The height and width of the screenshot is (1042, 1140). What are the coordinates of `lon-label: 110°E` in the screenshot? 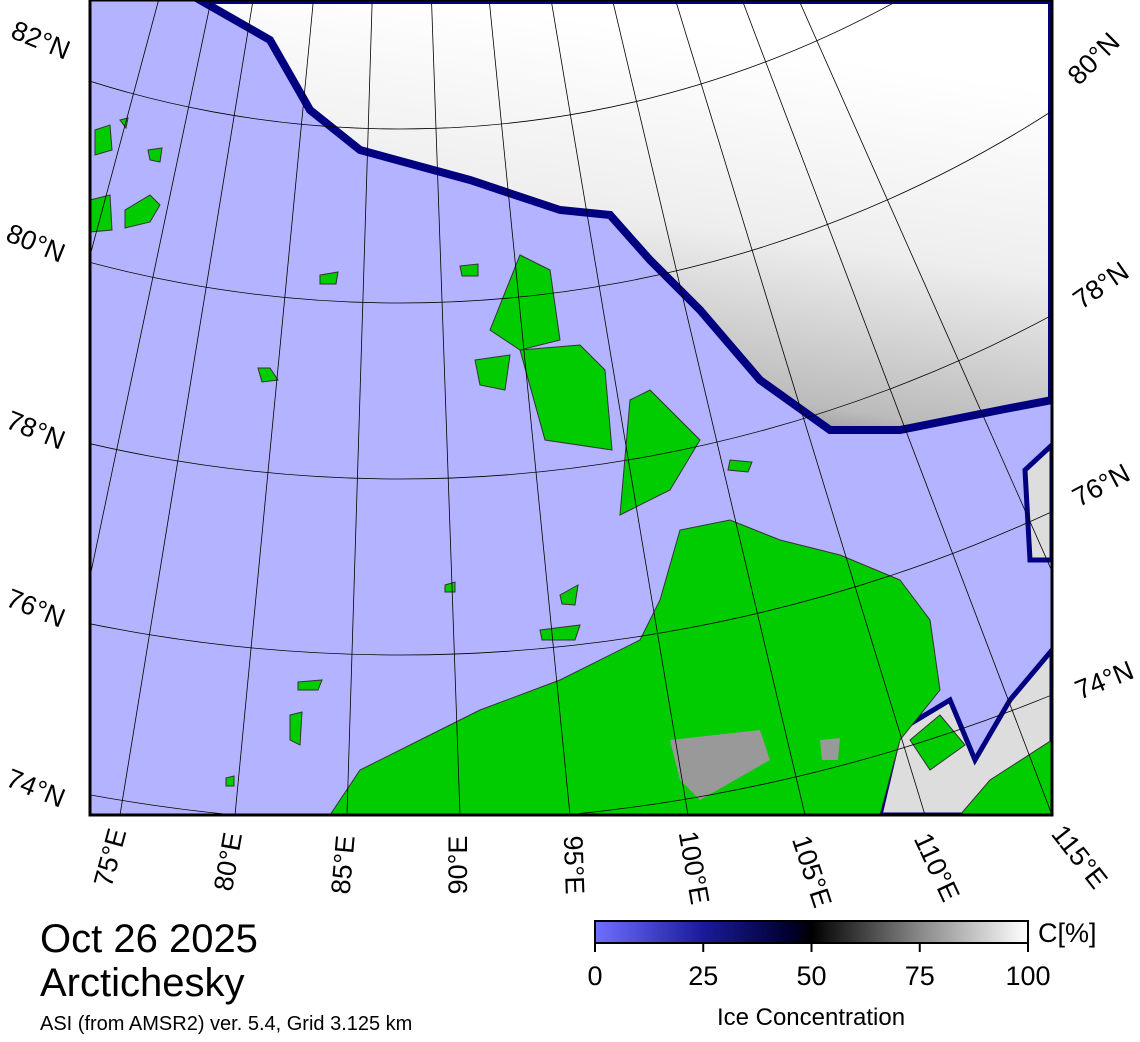 It's located at (937, 867).